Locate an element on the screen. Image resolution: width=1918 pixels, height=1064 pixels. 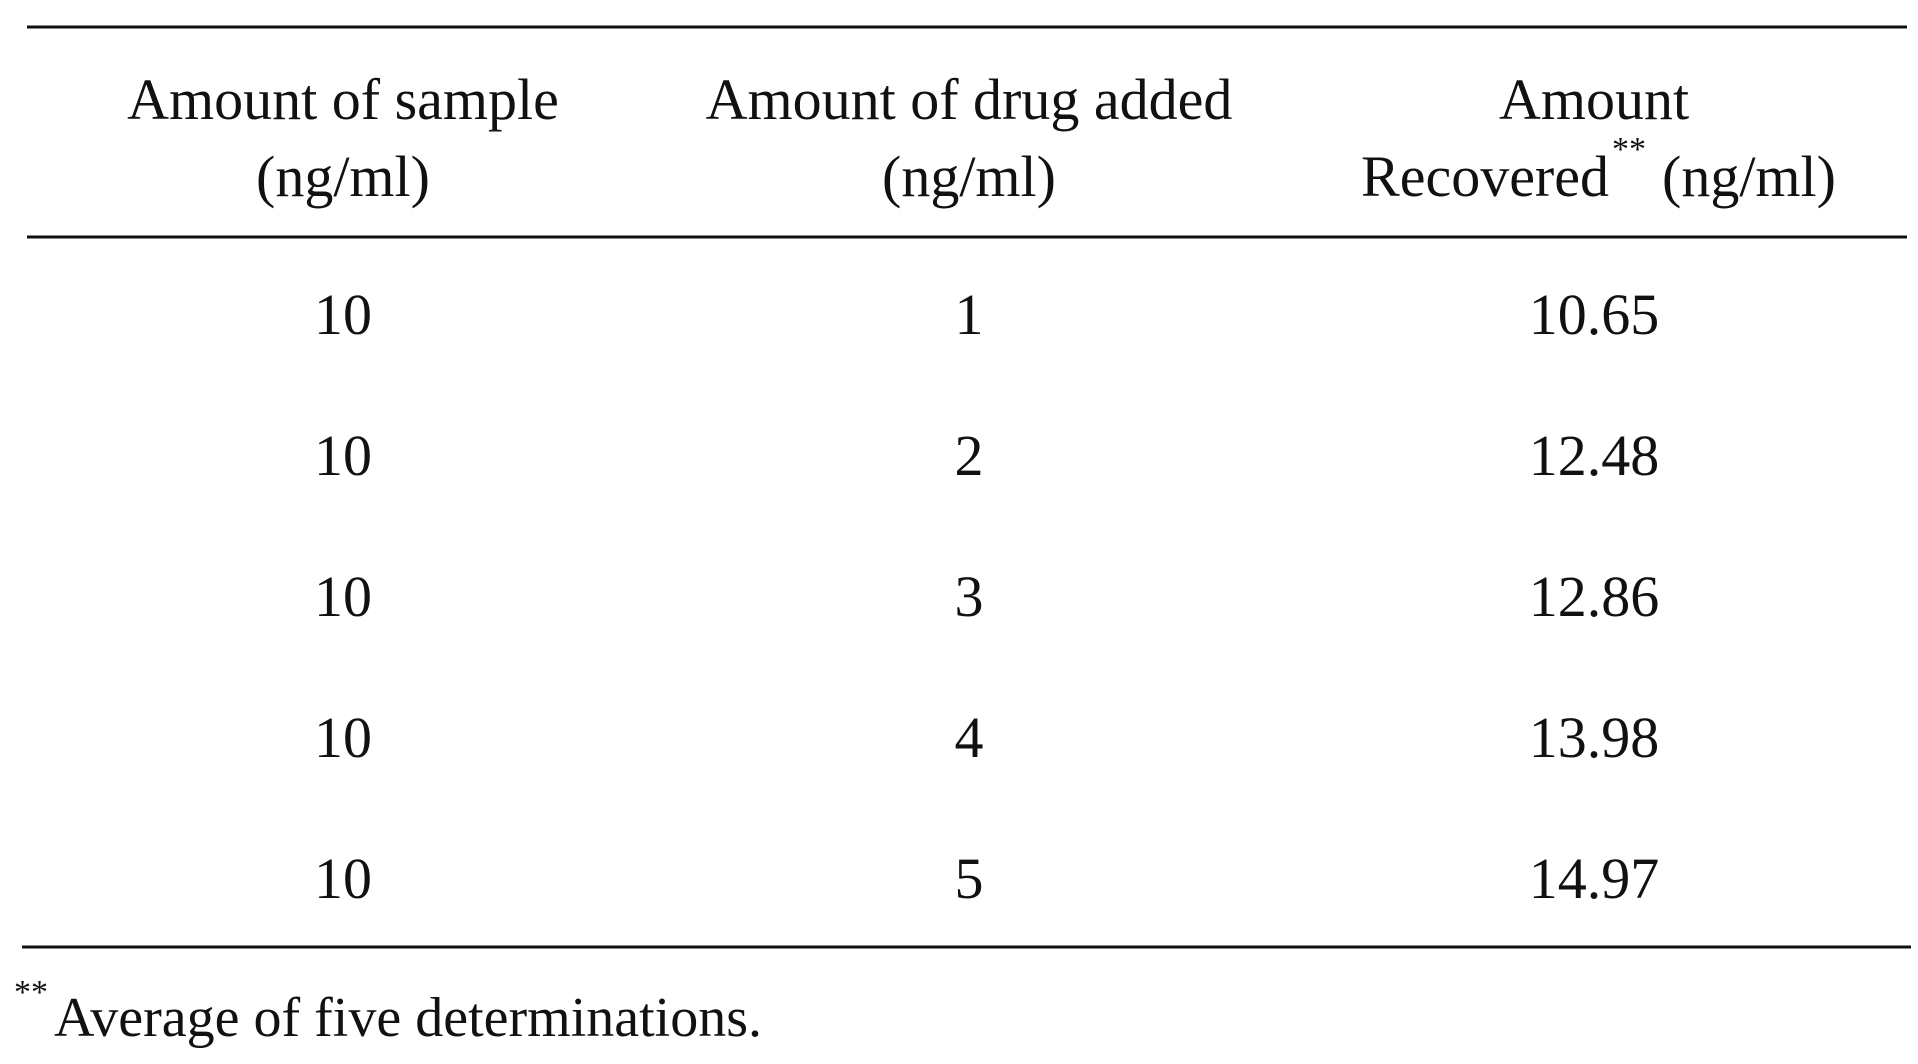
cell-text: 1 is located at coordinates (969, 314).